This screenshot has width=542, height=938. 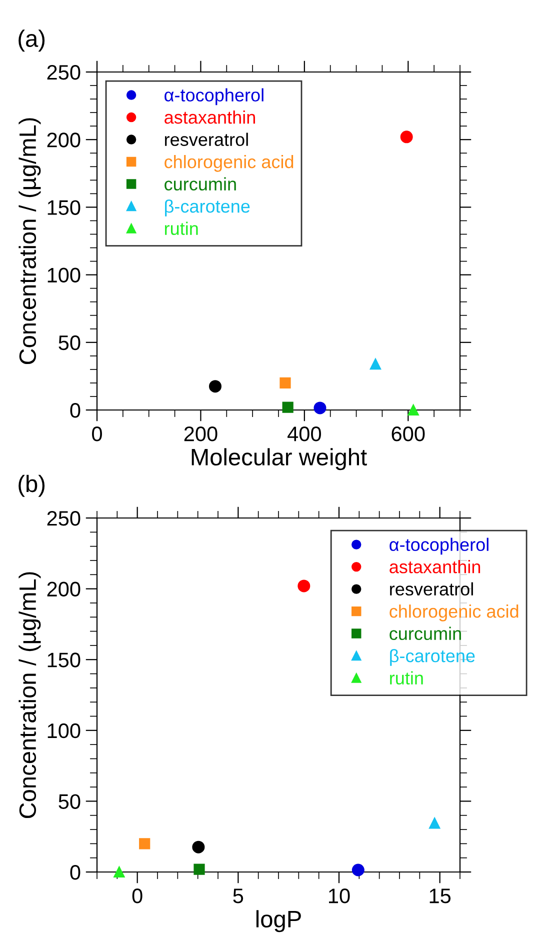 I want to click on x-axis-title: logP, so click(x=278, y=921).